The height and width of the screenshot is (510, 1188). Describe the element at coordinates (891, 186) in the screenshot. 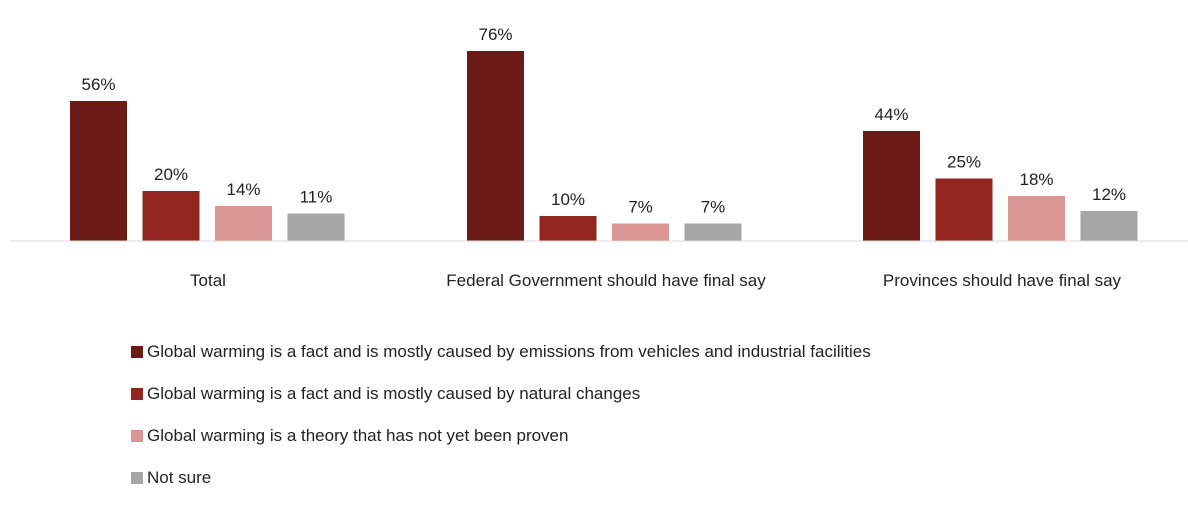

I see `bar-provinces-emissions` at that location.